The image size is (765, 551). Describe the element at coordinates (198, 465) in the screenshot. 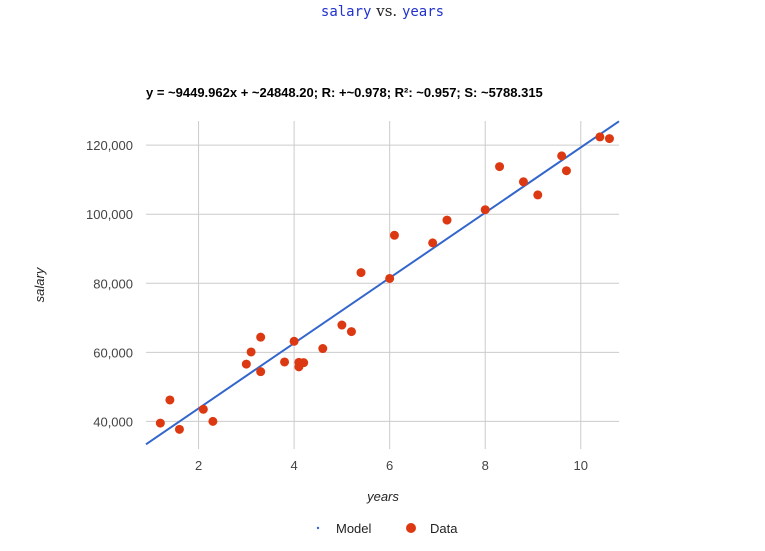

I see `x-tick-label: 2` at that location.